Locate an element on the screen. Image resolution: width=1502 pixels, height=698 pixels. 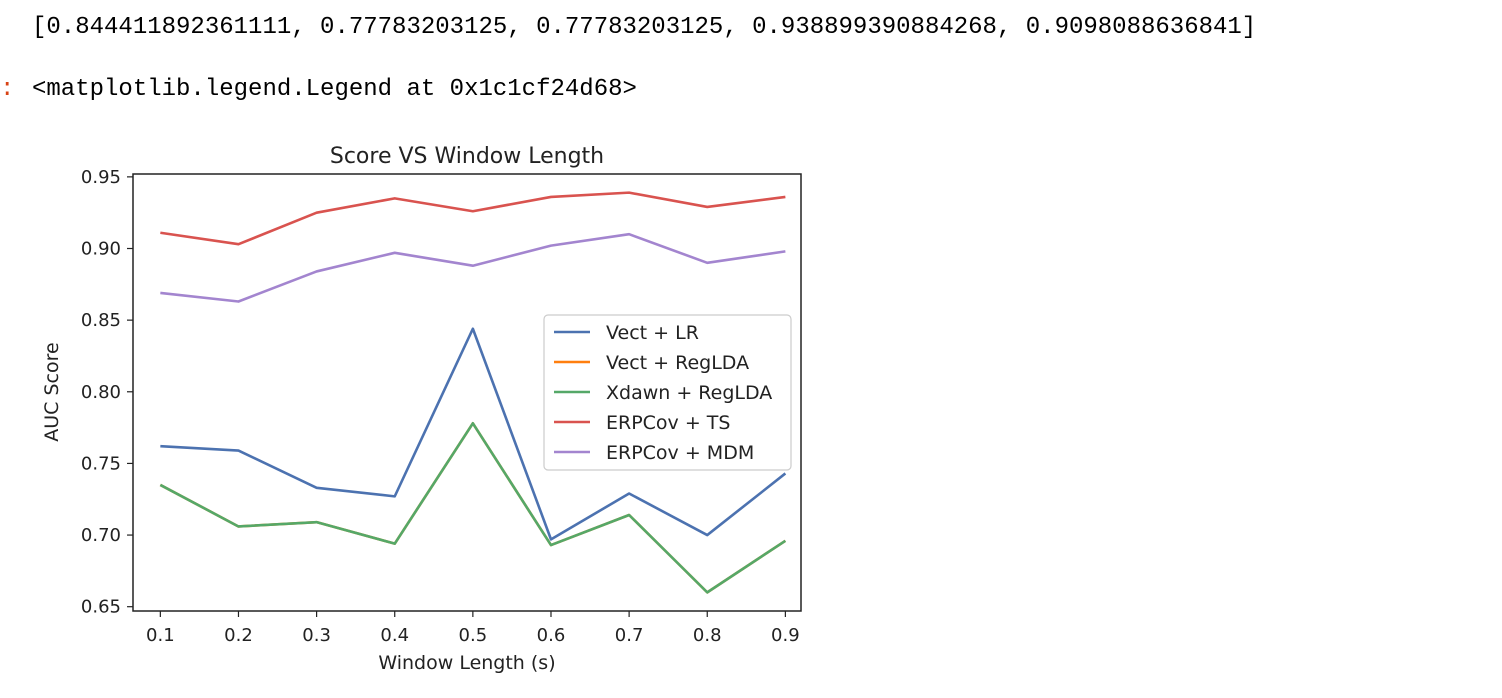
x-tick-label: 0.5 is located at coordinates (473, 635).